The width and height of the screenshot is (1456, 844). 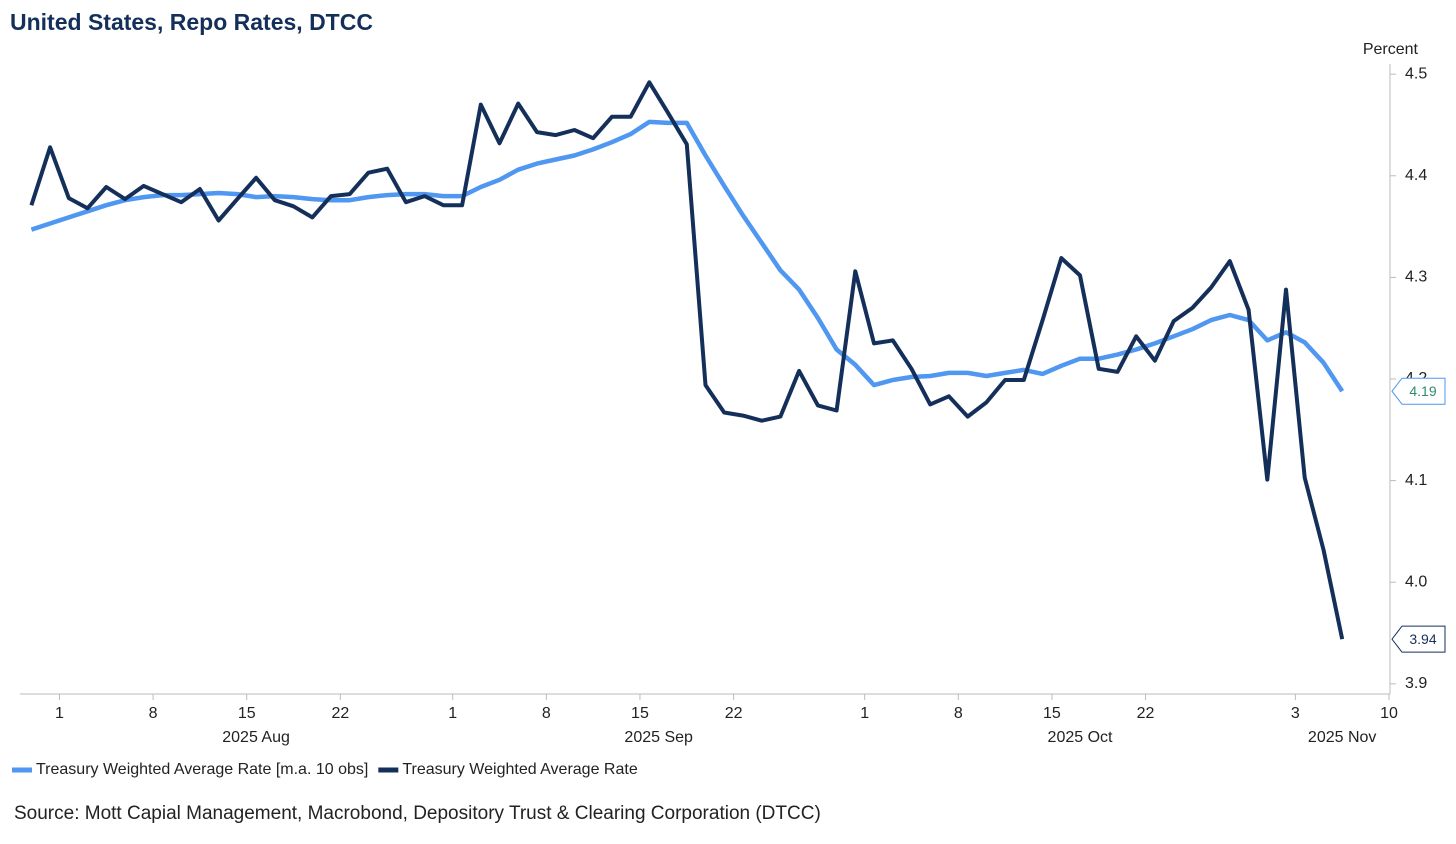 What do you see at coordinates (1416, 73) in the screenshot?
I see `y-tick-label: 4.5` at bounding box center [1416, 73].